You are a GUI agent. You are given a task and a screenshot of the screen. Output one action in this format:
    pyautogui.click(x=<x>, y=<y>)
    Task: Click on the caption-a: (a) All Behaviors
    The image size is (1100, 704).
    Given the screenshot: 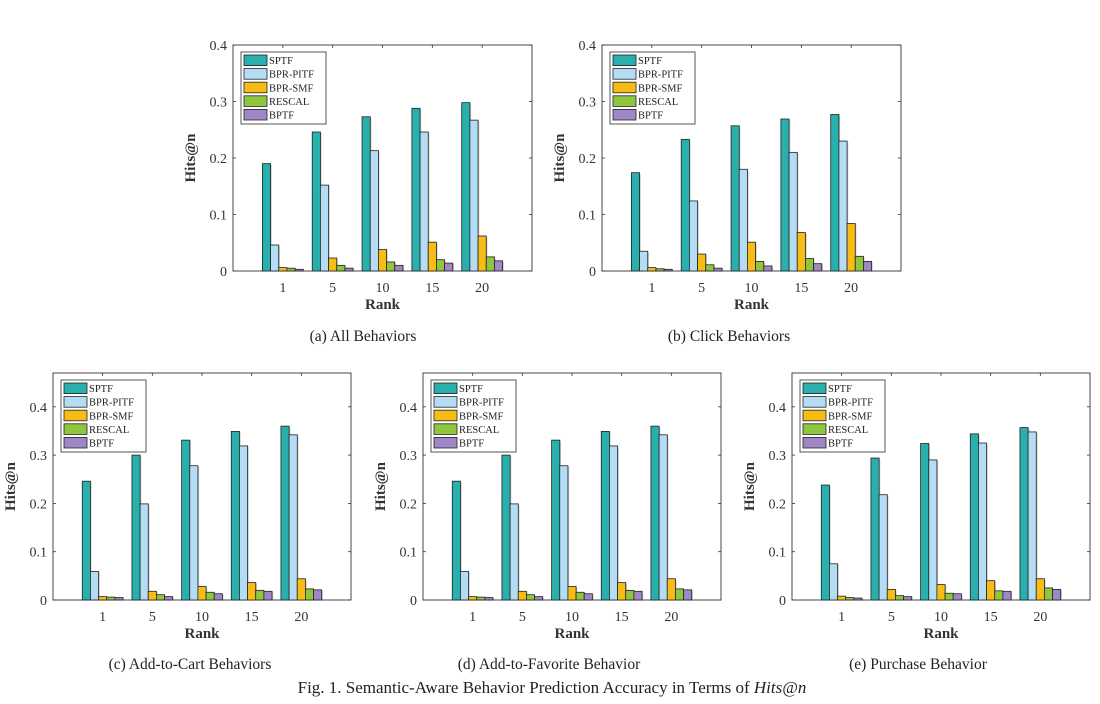 What is the action you would take?
    pyautogui.click(x=363, y=336)
    